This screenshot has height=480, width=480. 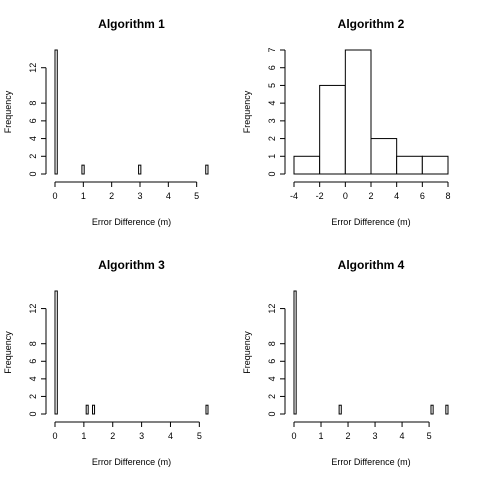 What do you see at coordinates (371, 265) in the screenshot?
I see `chart-title: Algorithm 4` at bounding box center [371, 265].